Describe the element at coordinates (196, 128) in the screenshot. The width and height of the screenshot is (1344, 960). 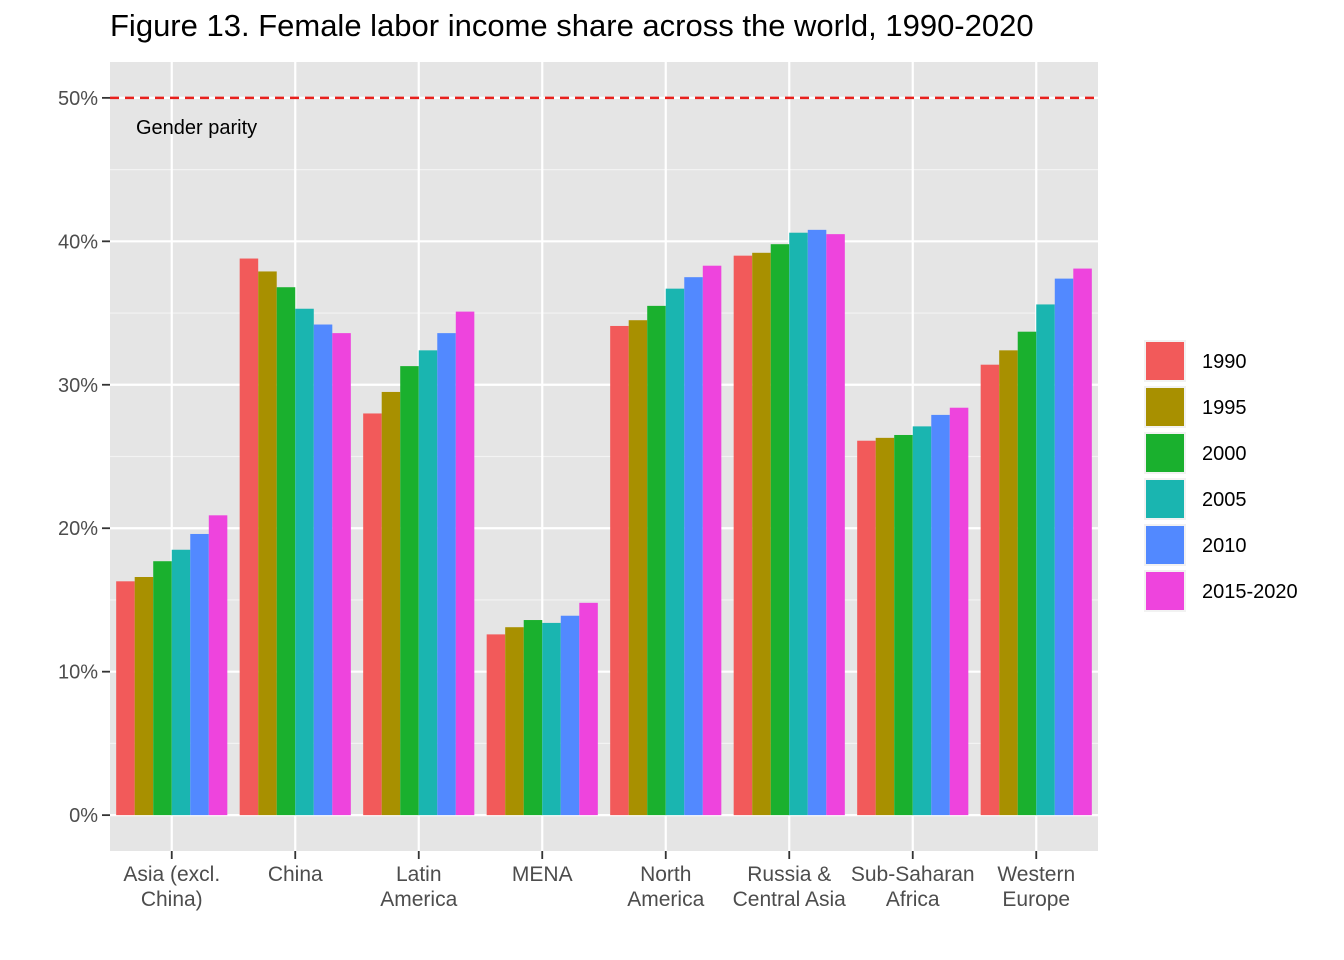
I see `gender-parity-label: Gender parity` at that location.